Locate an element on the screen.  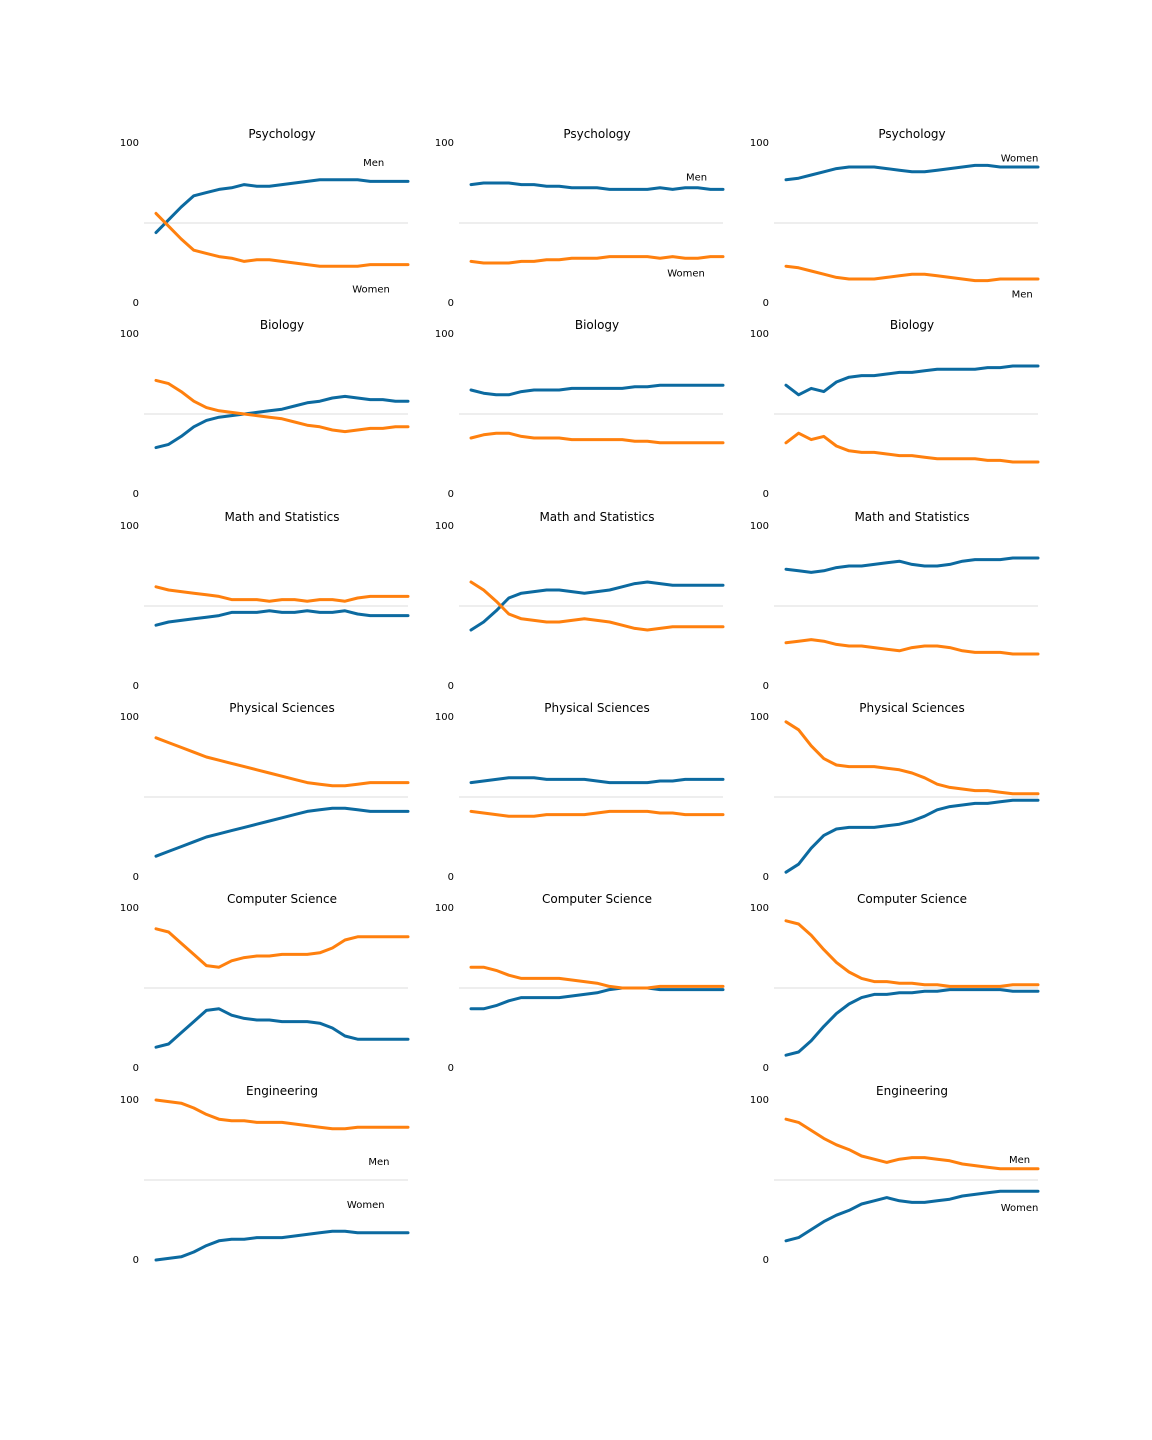
panel-0-0: Psychology 100 0 Men Women is located at coordinates (265, 218).